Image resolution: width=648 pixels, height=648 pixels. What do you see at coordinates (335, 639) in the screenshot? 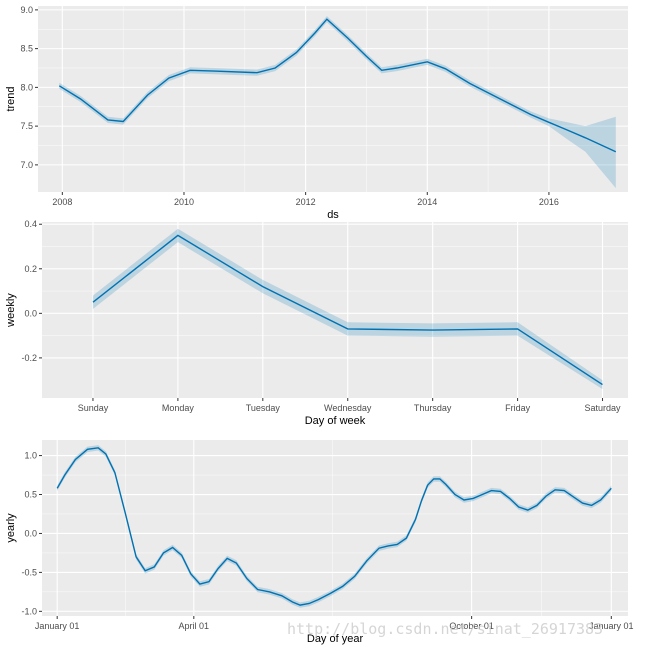
I see `x-axis-title: Day of year` at bounding box center [335, 639].